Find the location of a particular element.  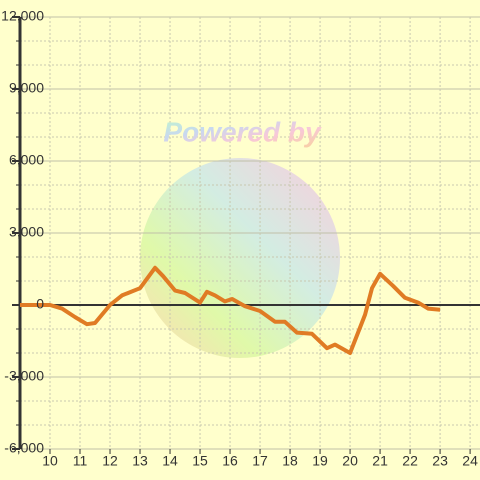

x-tick-label: 11 is located at coordinates (80, 461).